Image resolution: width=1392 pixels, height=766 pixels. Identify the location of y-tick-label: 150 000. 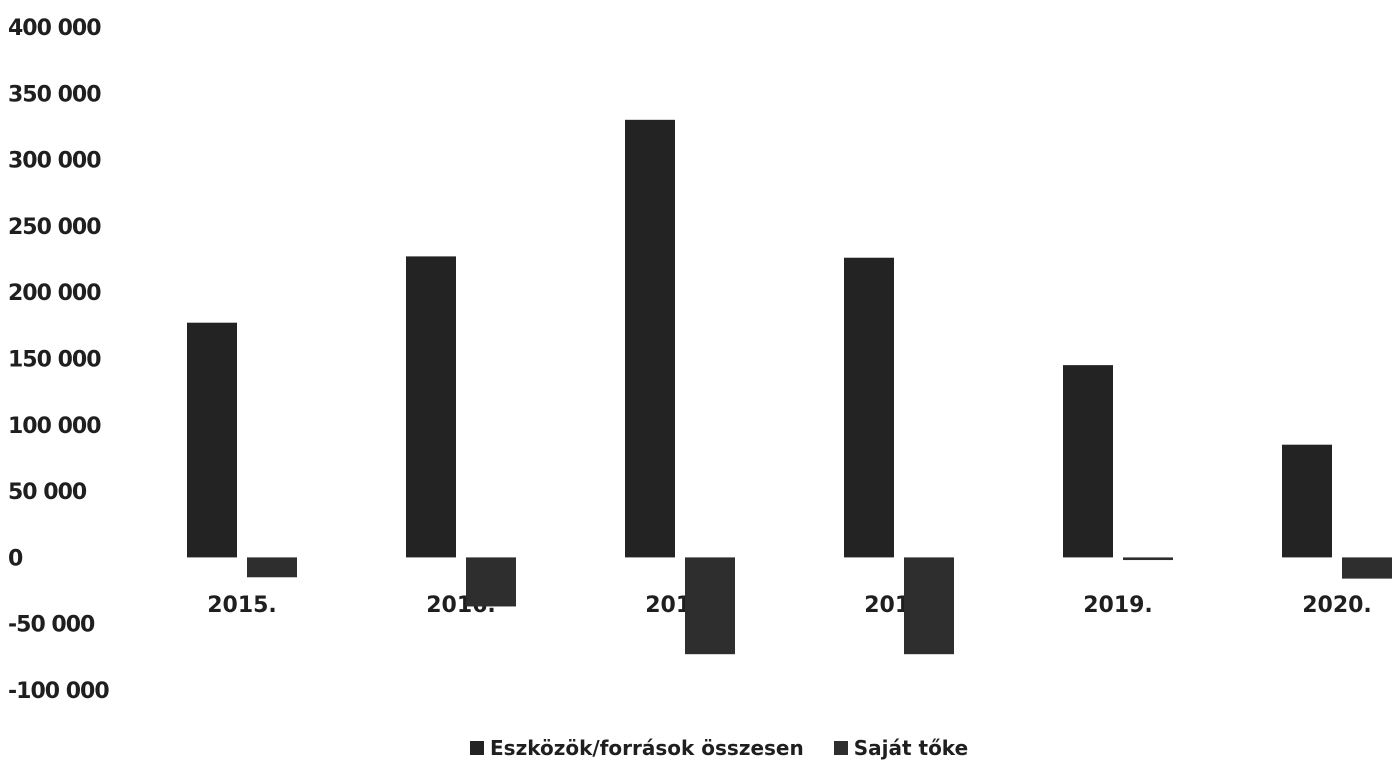
(54, 360).